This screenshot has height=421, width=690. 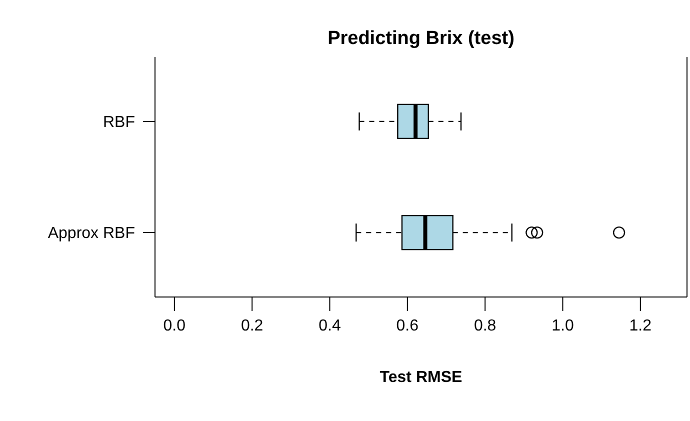 What do you see at coordinates (640, 325) in the screenshot?
I see `x-tick-label: 1.2` at bounding box center [640, 325].